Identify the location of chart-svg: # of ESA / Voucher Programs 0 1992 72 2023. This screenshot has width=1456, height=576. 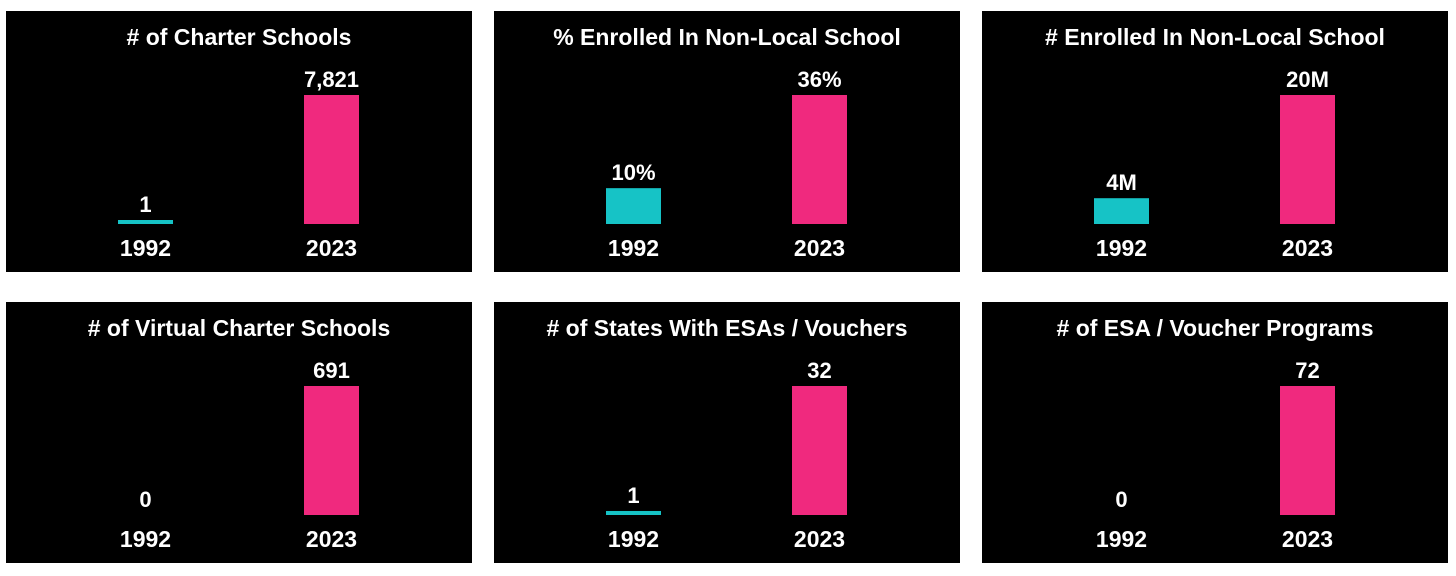
(1215, 433).